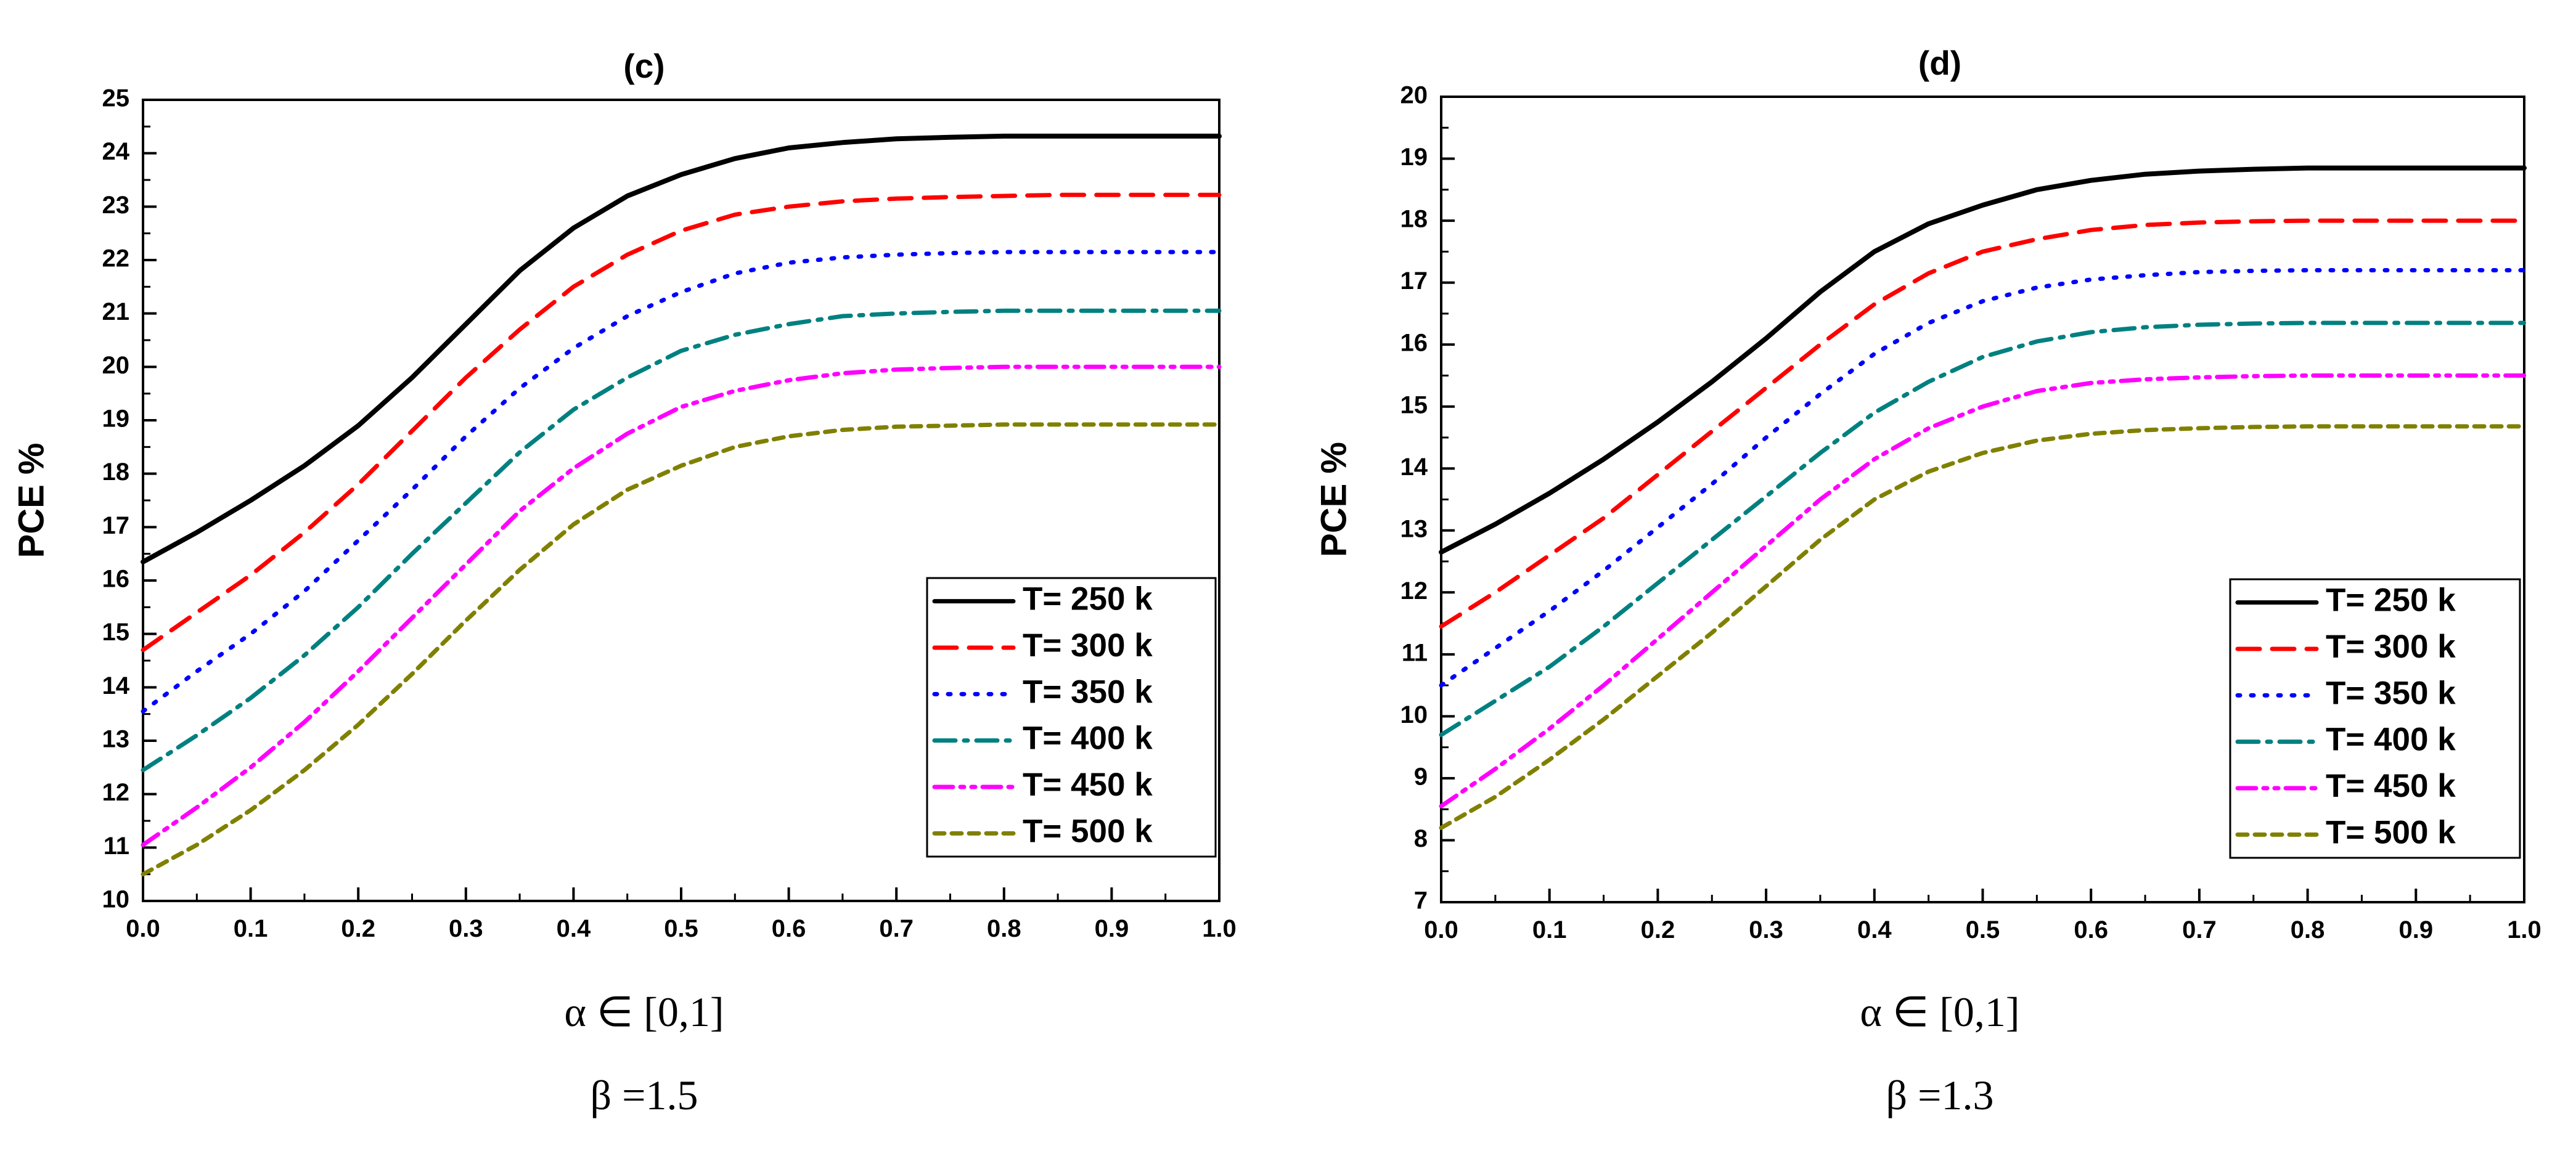 Image resolution: width=2576 pixels, height=1153 pixels. Describe the element at coordinates (1983, 929) in the screenshot. I see `x-tick-label-d: 0.5` at that location.